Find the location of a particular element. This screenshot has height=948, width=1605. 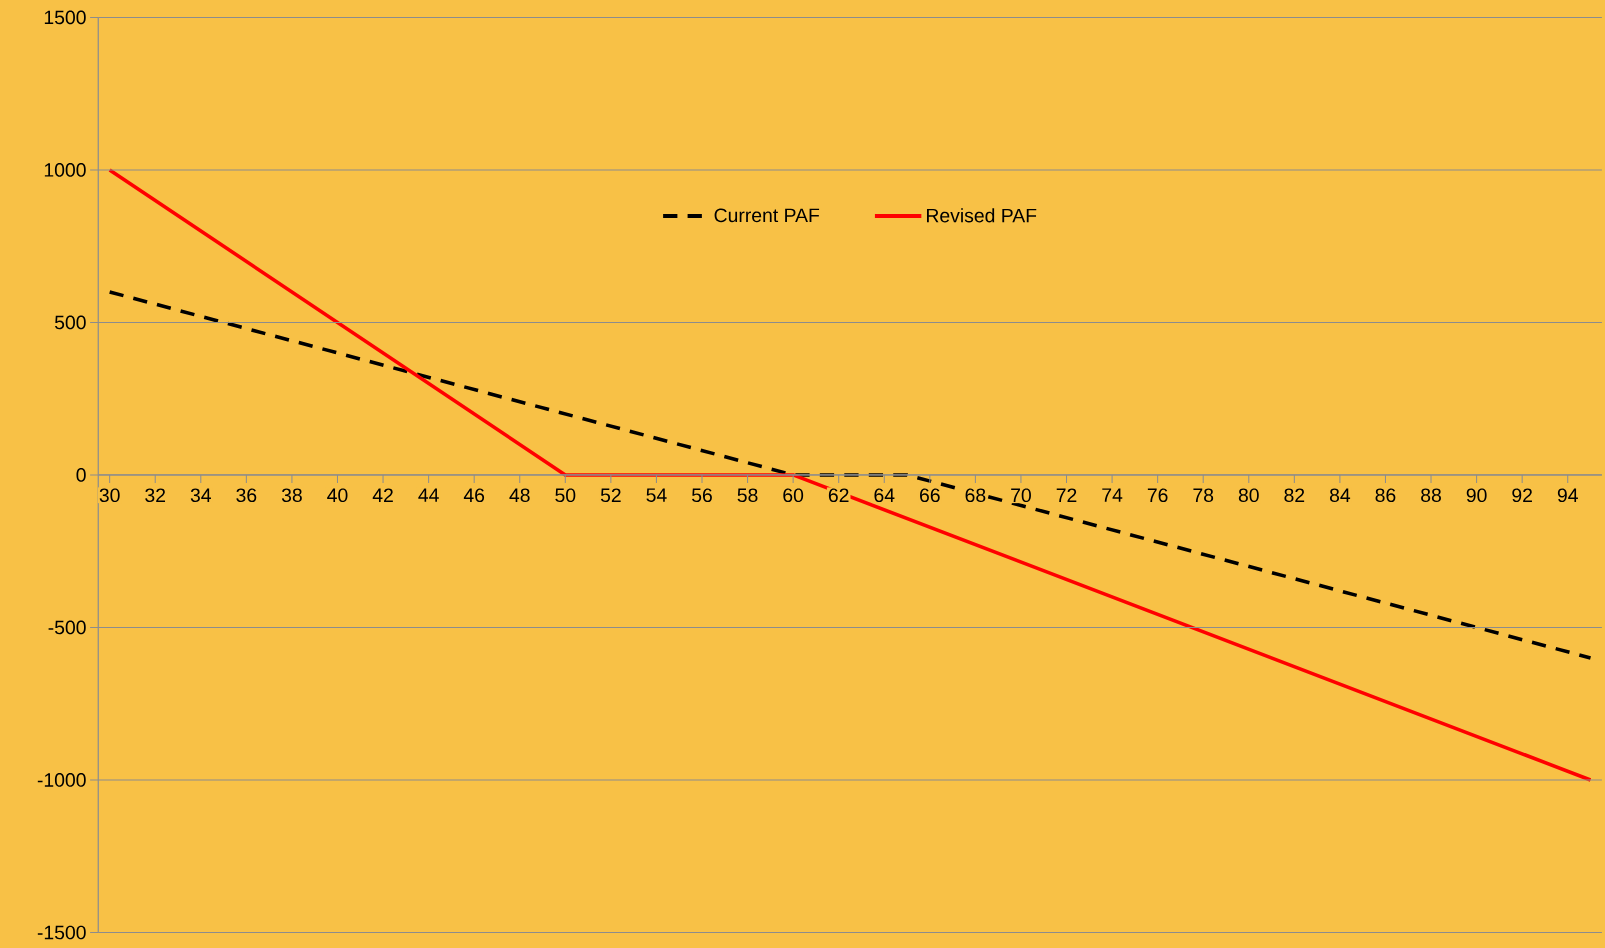

x-tick-label: 82 is located at coordinates (1294, 495).